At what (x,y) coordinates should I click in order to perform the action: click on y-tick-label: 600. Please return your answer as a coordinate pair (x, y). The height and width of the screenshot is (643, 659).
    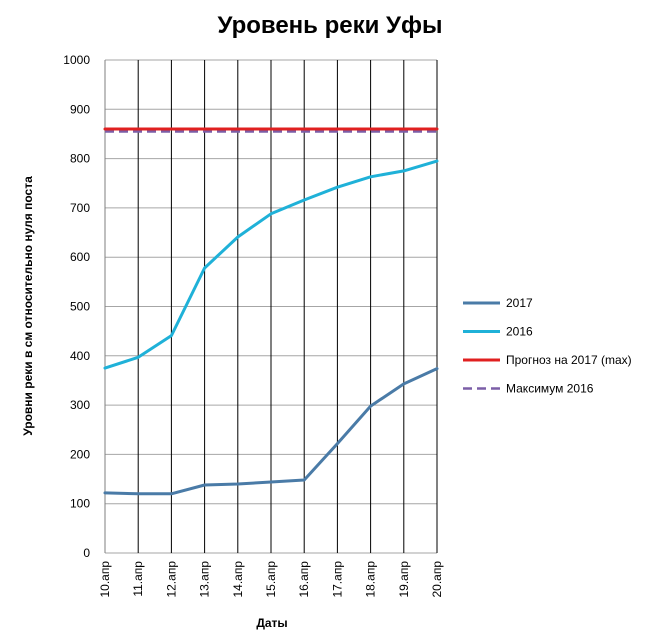
    Looking at the image, I should click on (80, 257).